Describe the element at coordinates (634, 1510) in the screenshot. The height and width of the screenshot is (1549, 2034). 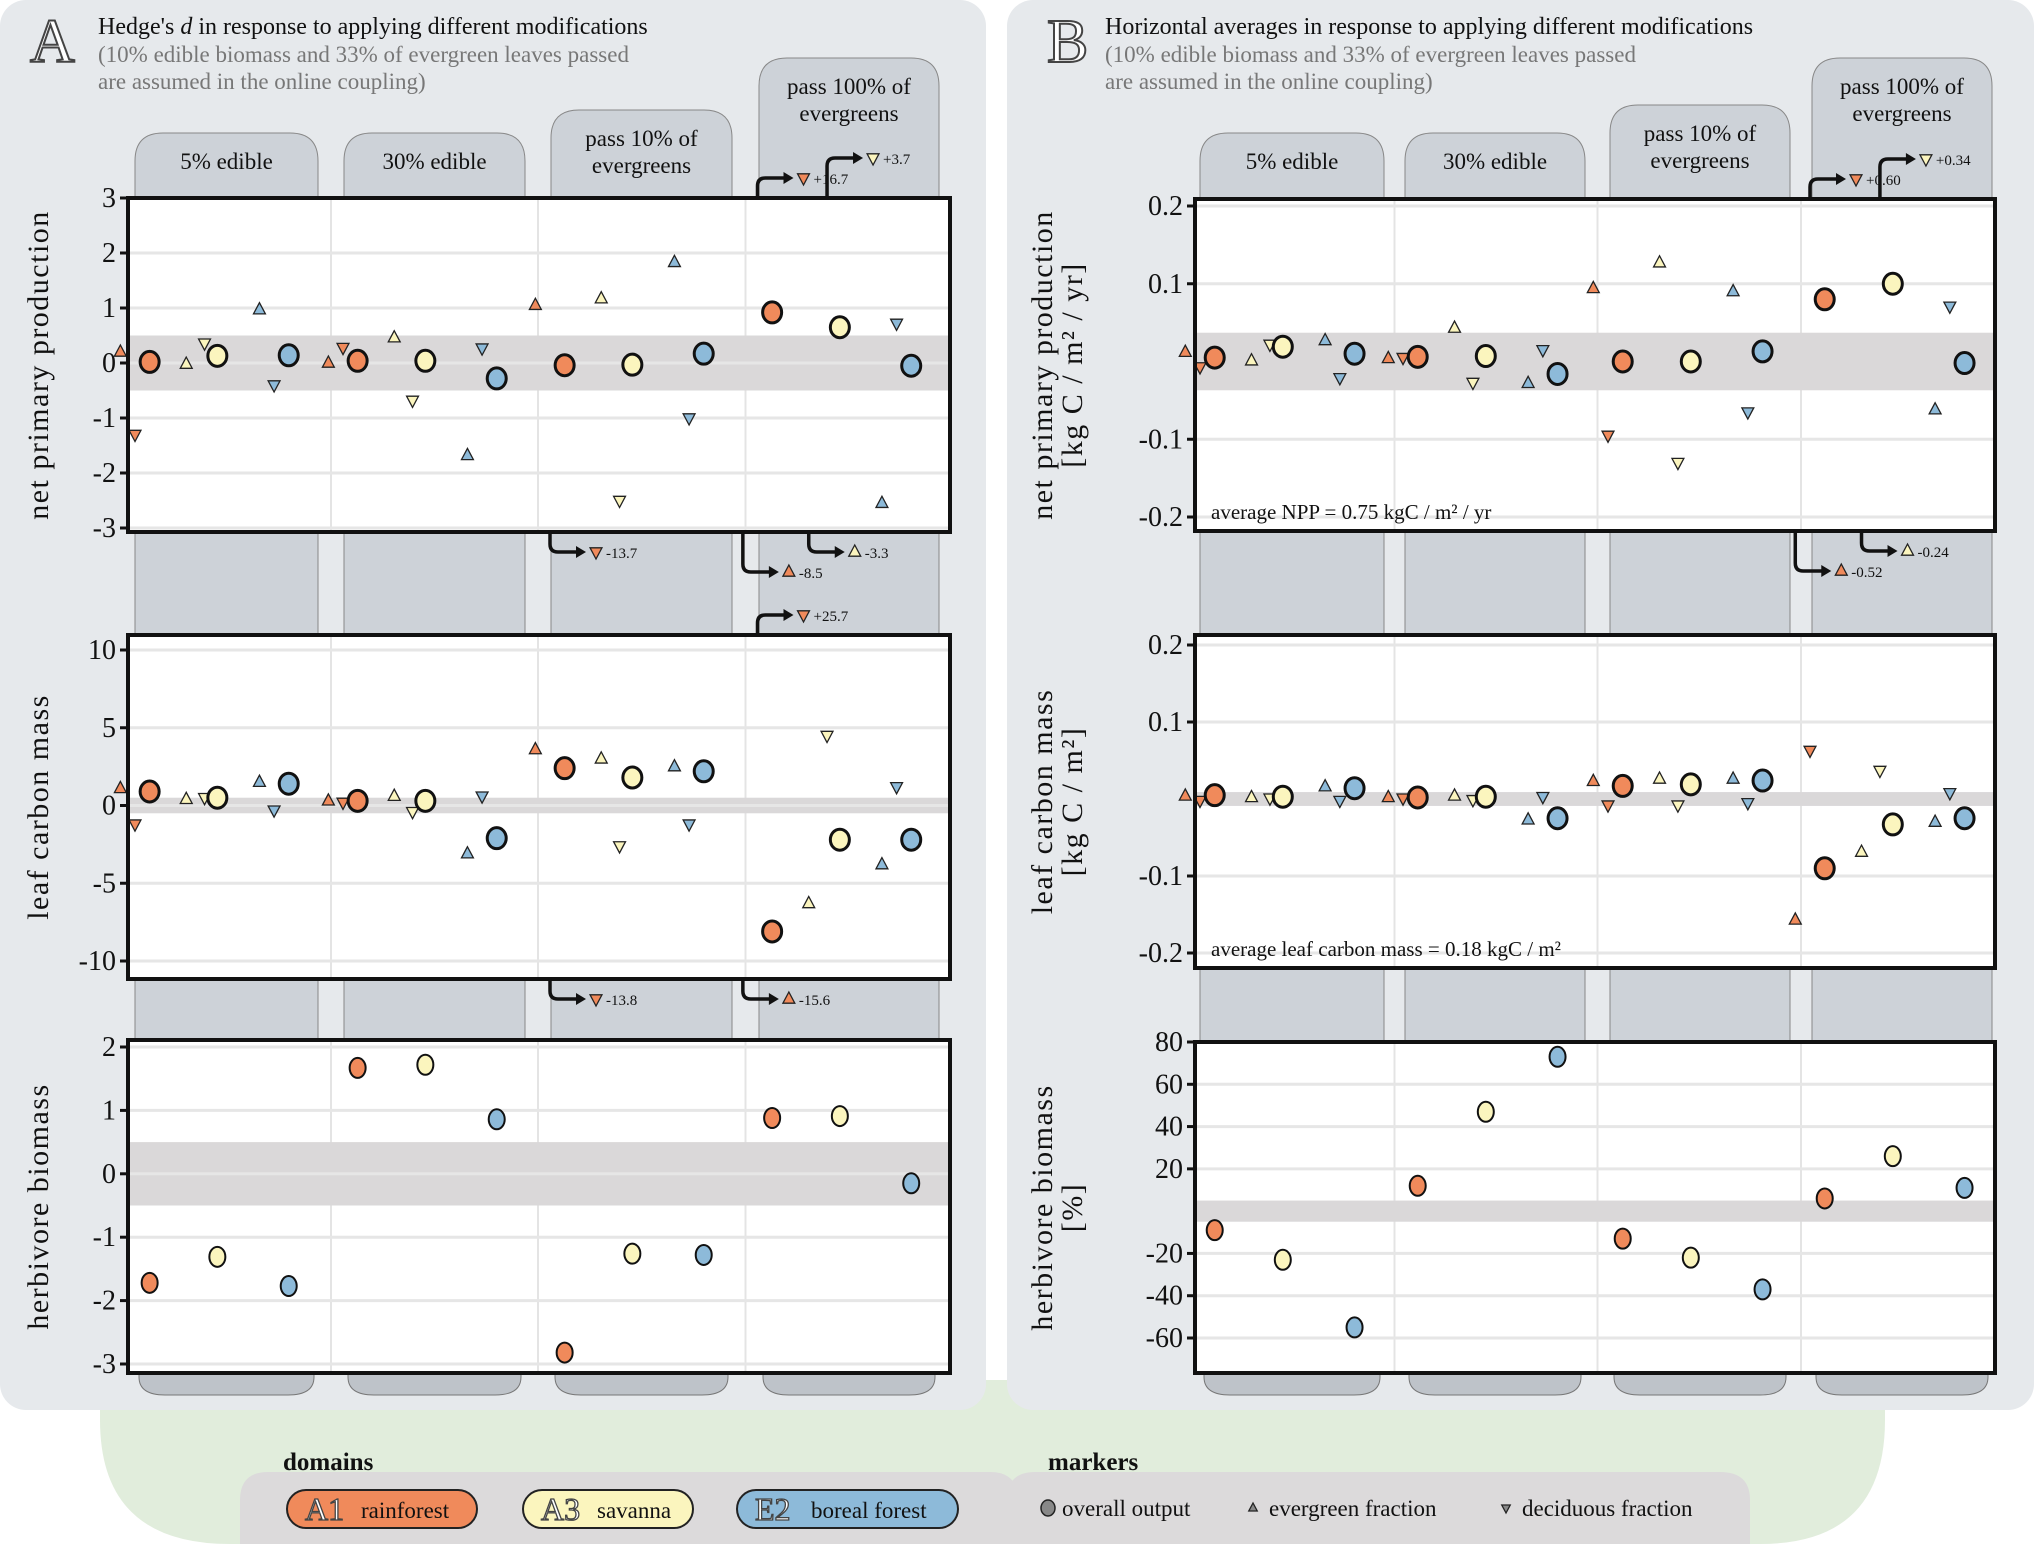
I see `domain-name: savanna` at that location.